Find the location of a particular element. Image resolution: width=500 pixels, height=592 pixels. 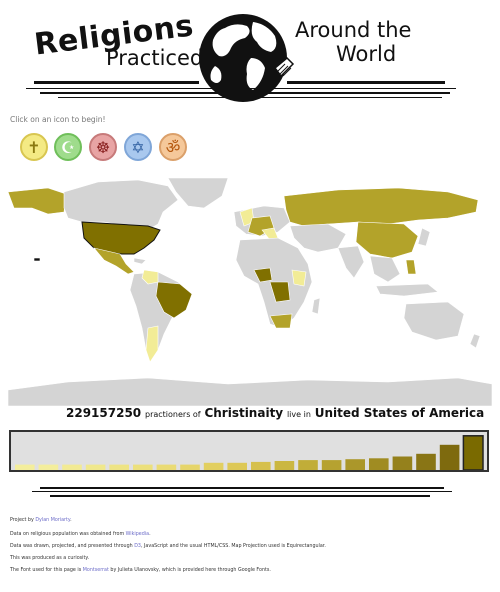

country-new-zealand is located at coordinates (475, 341).